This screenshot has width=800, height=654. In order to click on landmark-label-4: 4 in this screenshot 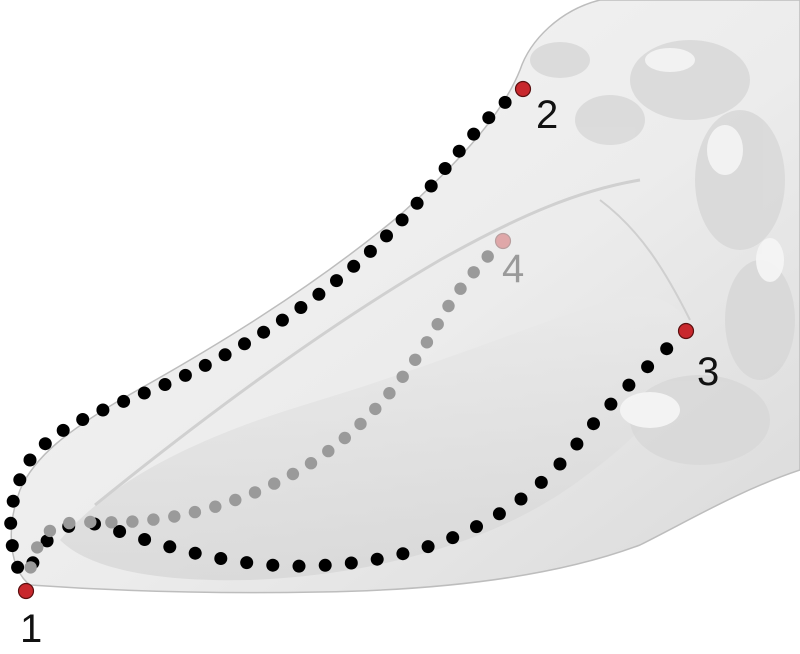, I will do `click(513, 269)`.